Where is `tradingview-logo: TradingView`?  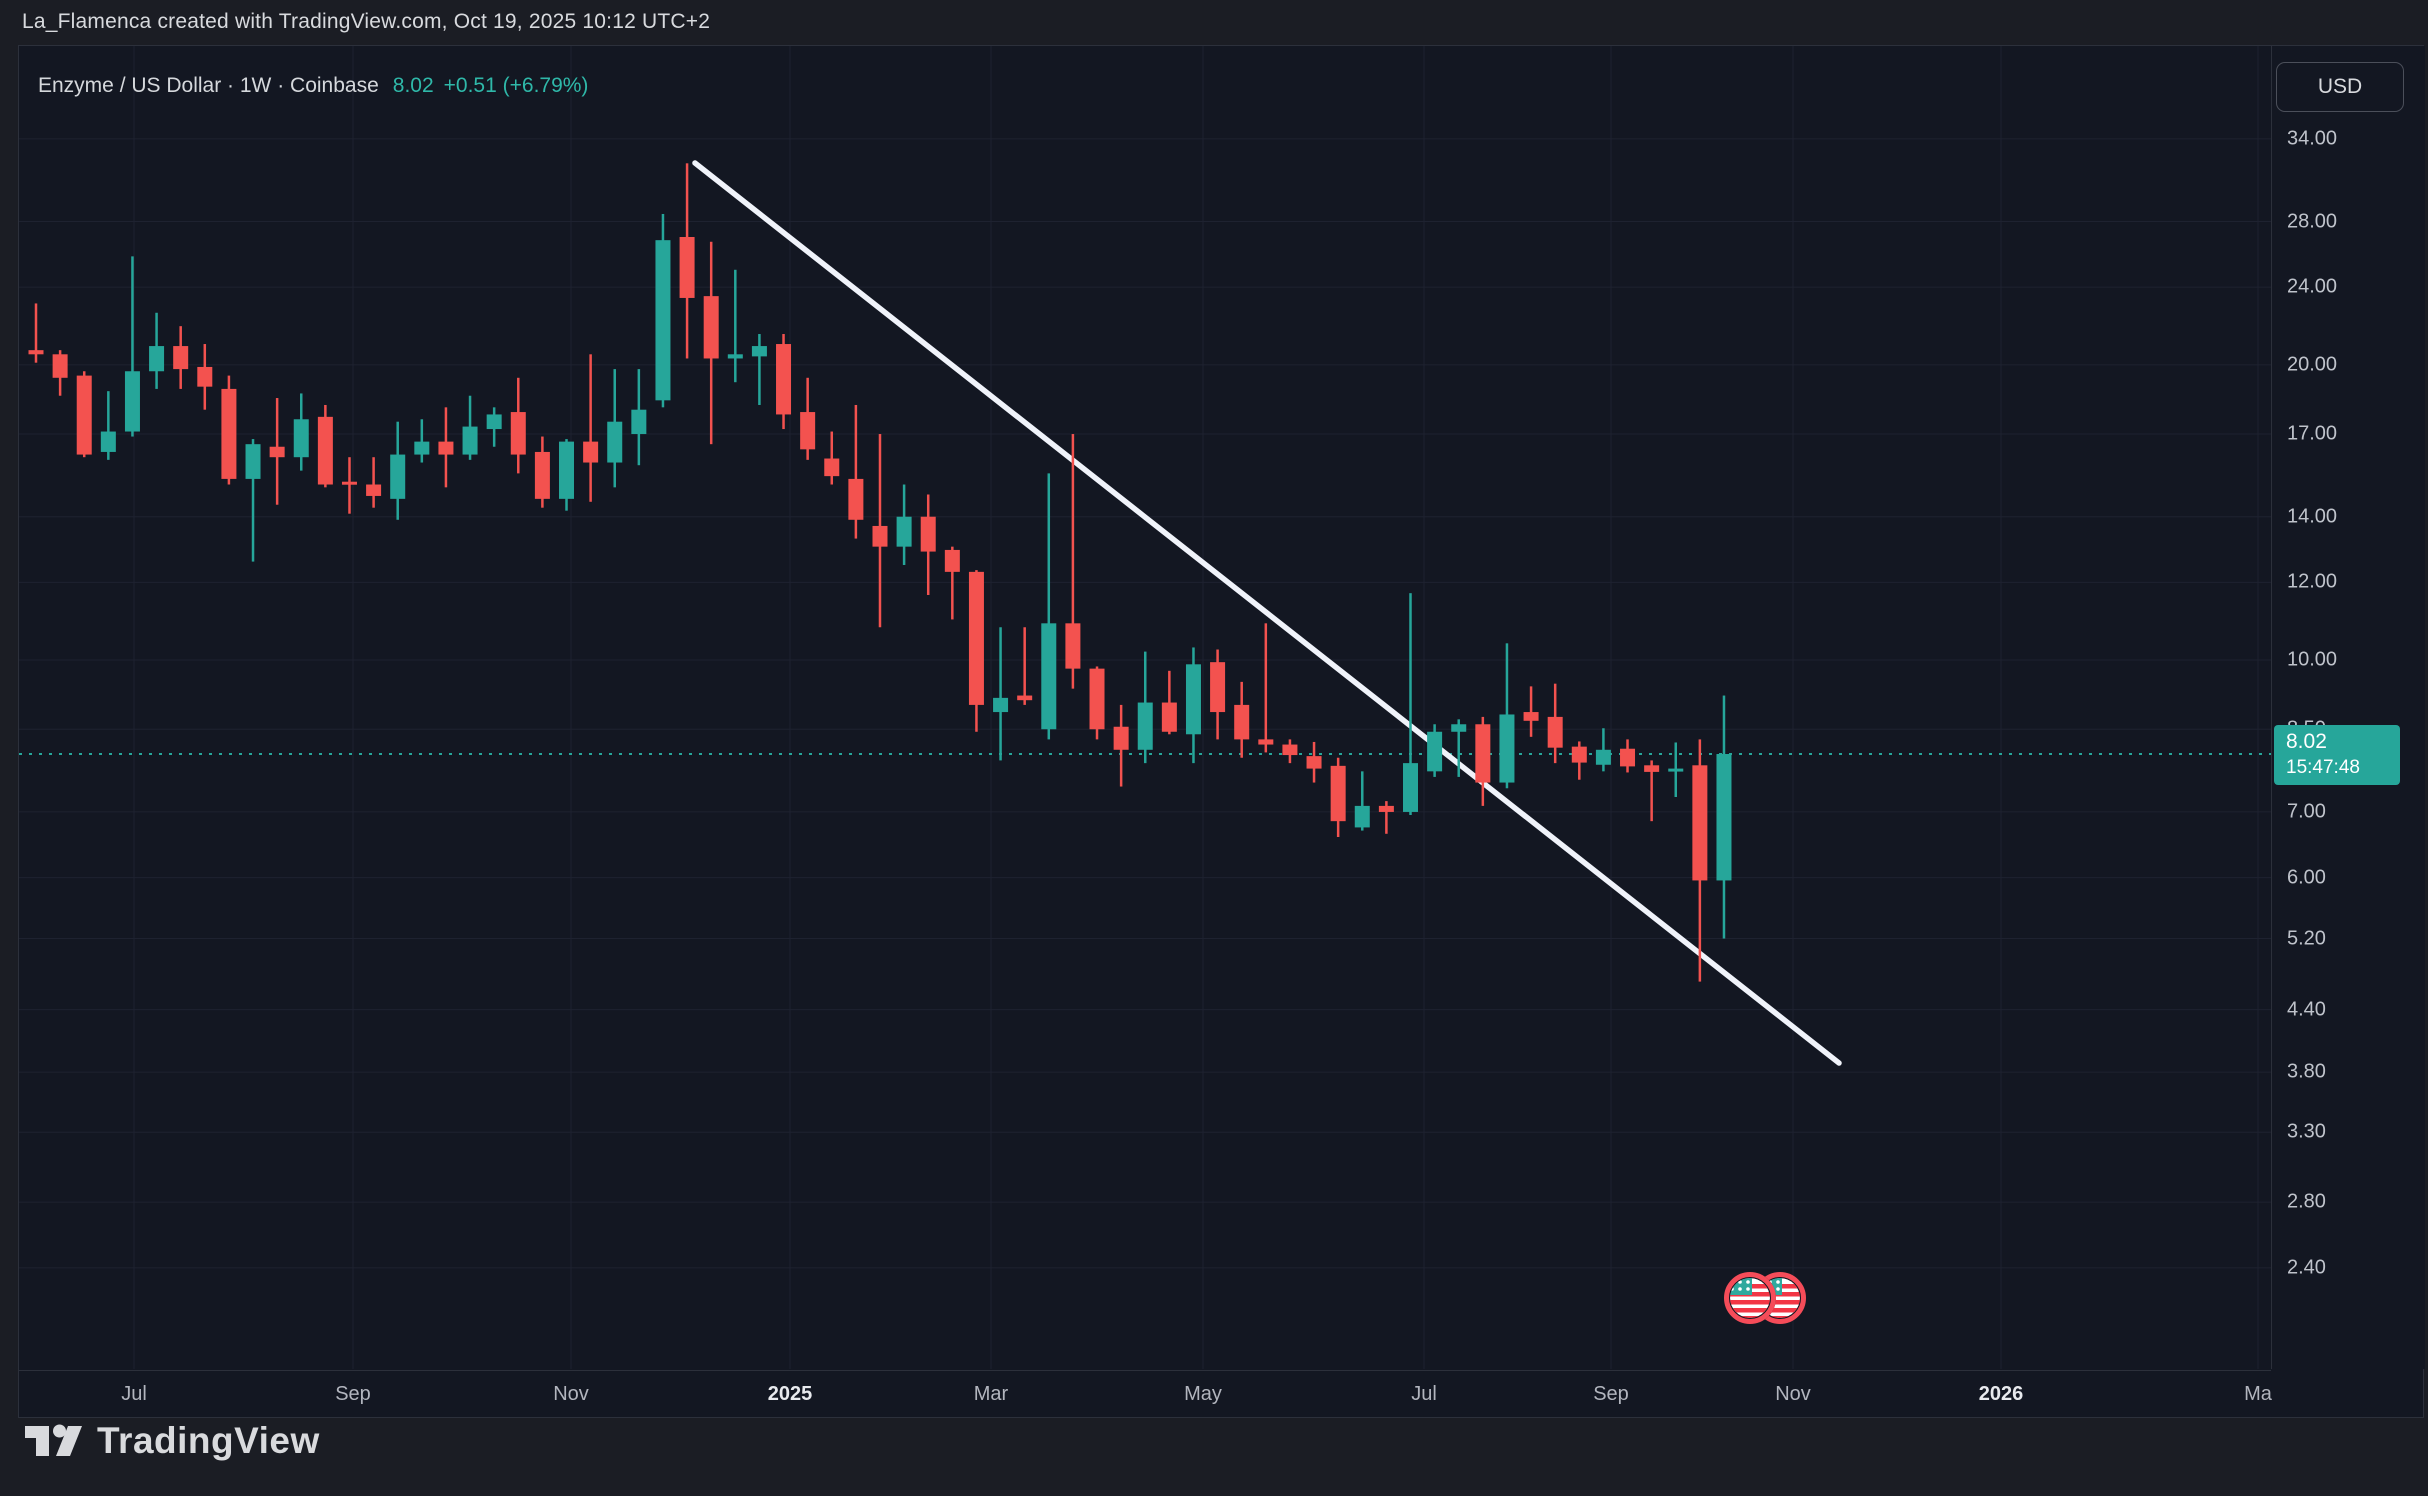
tradingview-logo: TradingView is located at coordinates (171, 1441).